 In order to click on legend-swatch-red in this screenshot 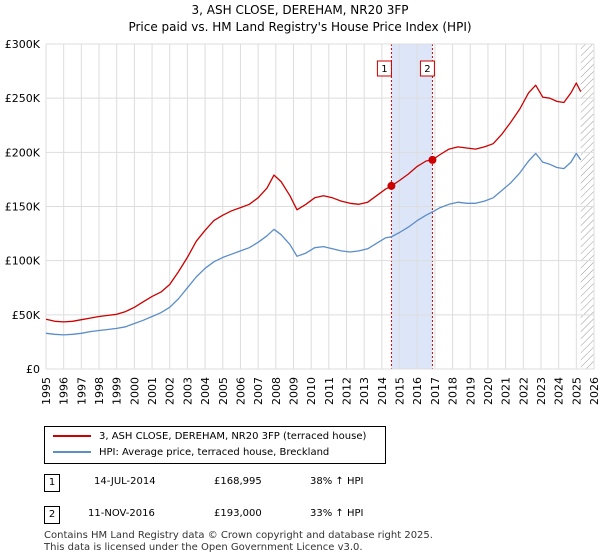, I will do `click(72, 436)`.